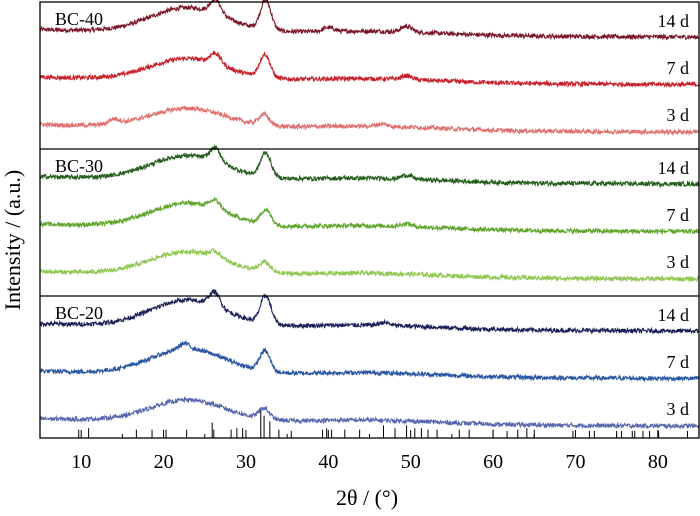 Image resolution: width=700 pixels, height=516 pixels. I want to click on series-line-bc-40-3d, so click(369, 121).